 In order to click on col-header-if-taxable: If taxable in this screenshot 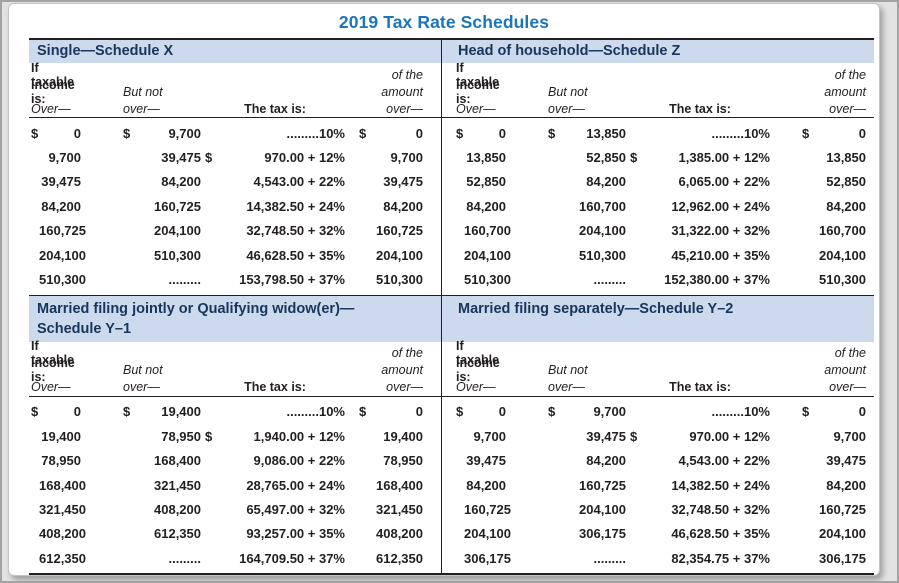, I will do `click(478, 353)`.